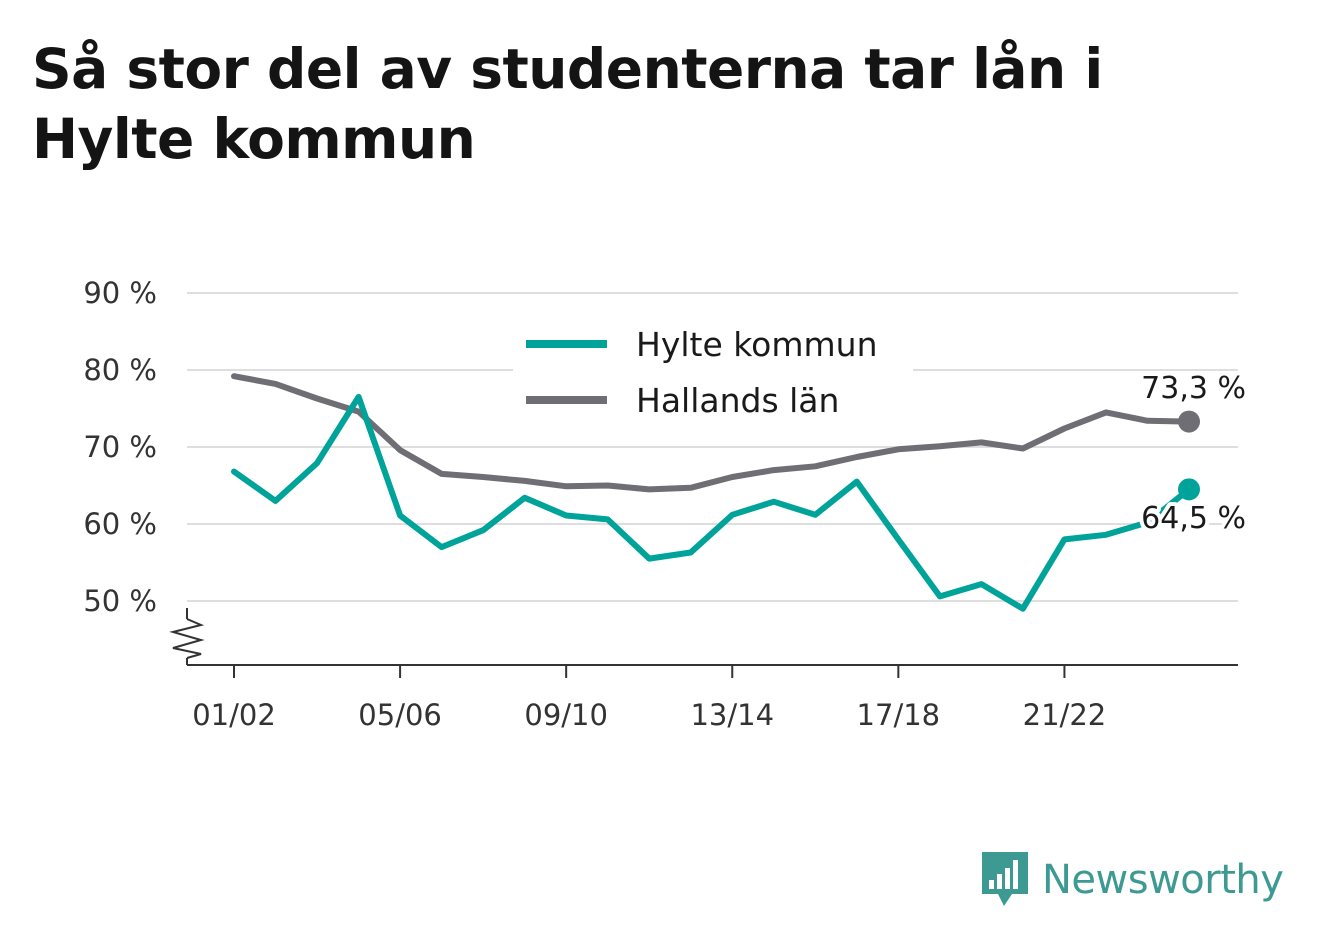  What do you see at coordinates (120, 293) in the screenshot?
I see `y-tick-label: 90 %` at bounding box center [120, 293].